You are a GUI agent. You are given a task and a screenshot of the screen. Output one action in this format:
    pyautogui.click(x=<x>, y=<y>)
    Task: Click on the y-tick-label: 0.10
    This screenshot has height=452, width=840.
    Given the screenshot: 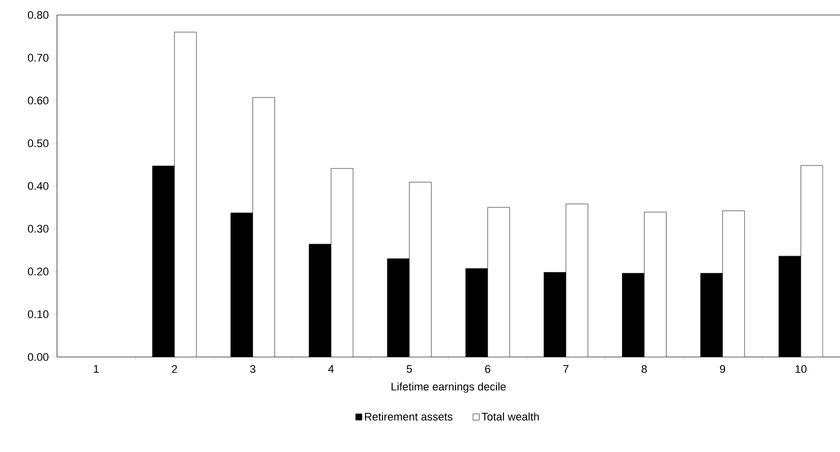 What is the action you would take?
    pyautogui.click(x=38, y=314)
    